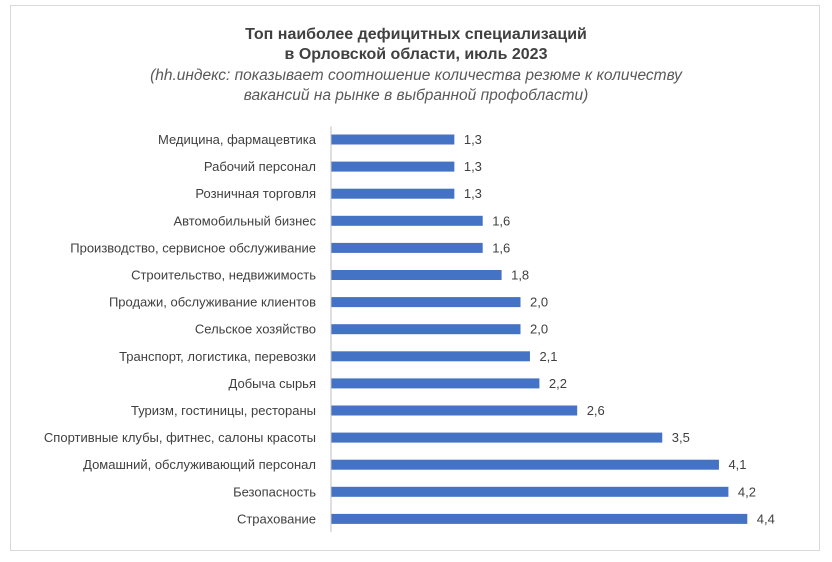 The width and height of the screenshot is (832, 562). Describe the element at coordinates (416, 34) in the screenshot. I see `chart-title: Топ наиболее дефицитных специализаций` at that location.